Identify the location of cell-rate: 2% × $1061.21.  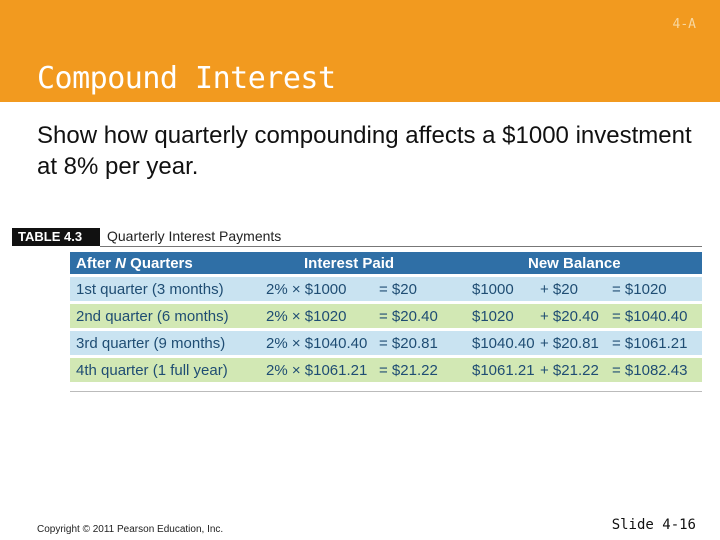
(322, 370).